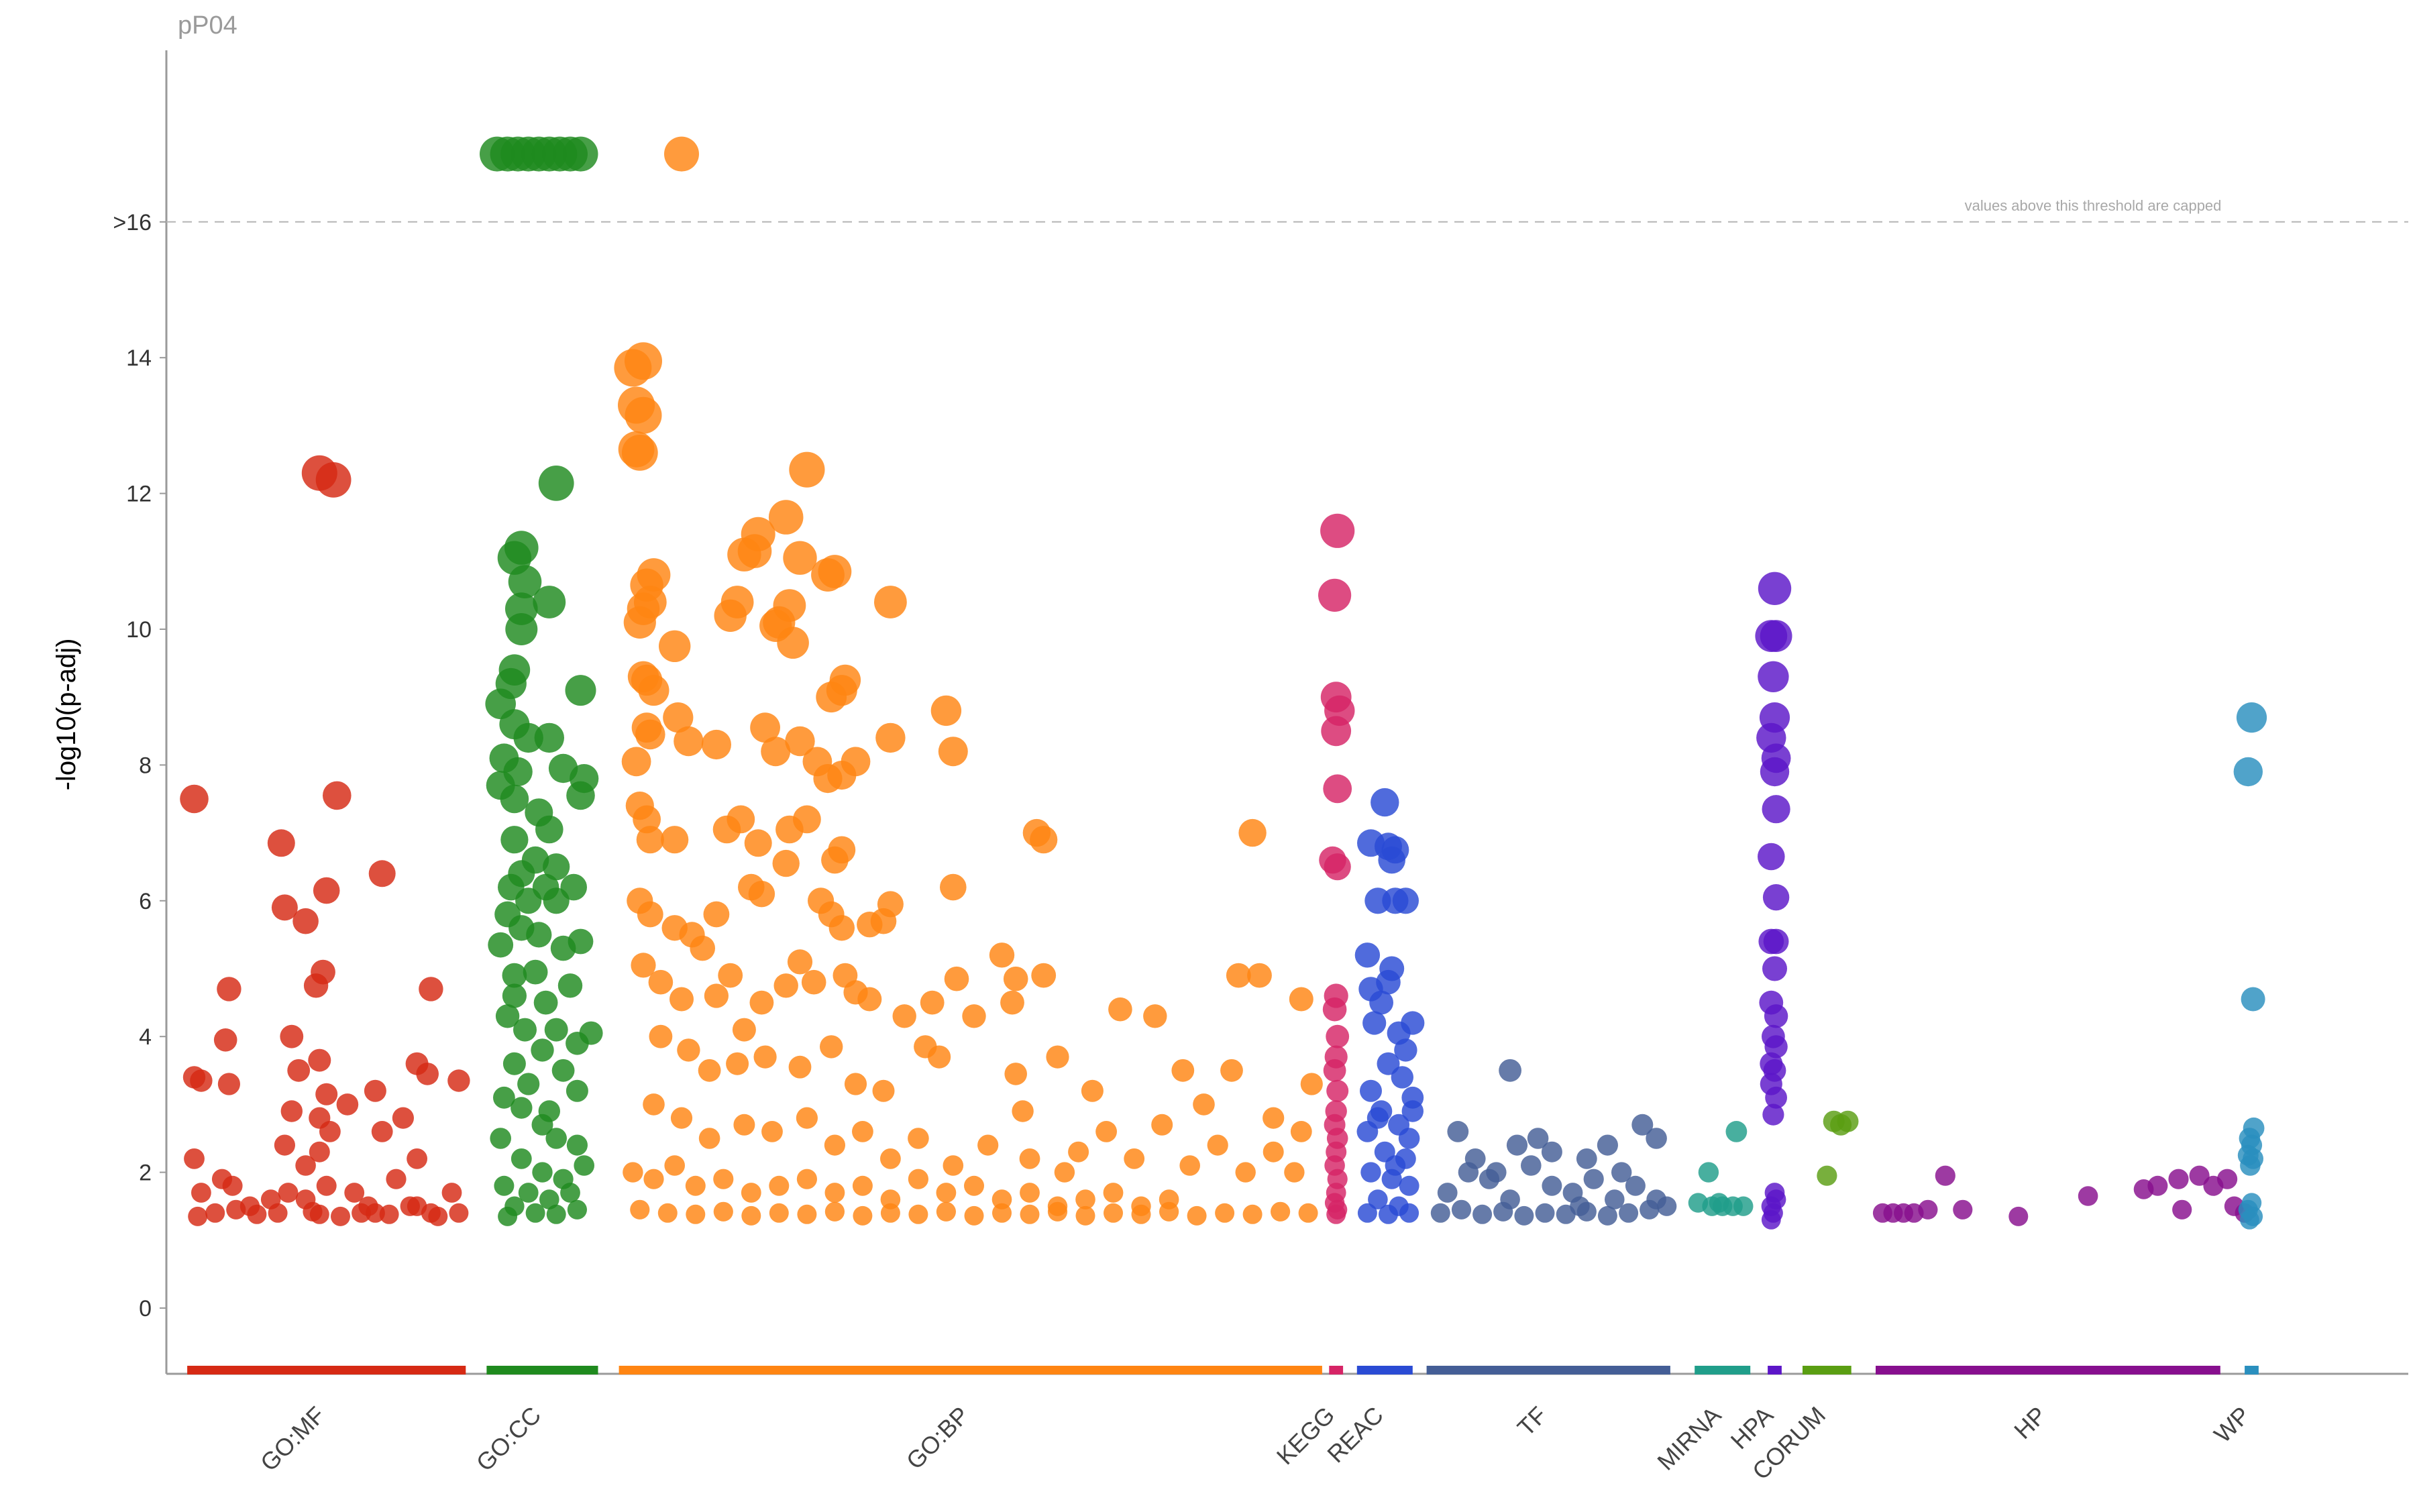 The image size is (2415, 1512). What do you see at coordinates (292, 1439) in the screenshot?
I see `source-label-go-mf: GO:MF` at bounding box center [292, 1439].